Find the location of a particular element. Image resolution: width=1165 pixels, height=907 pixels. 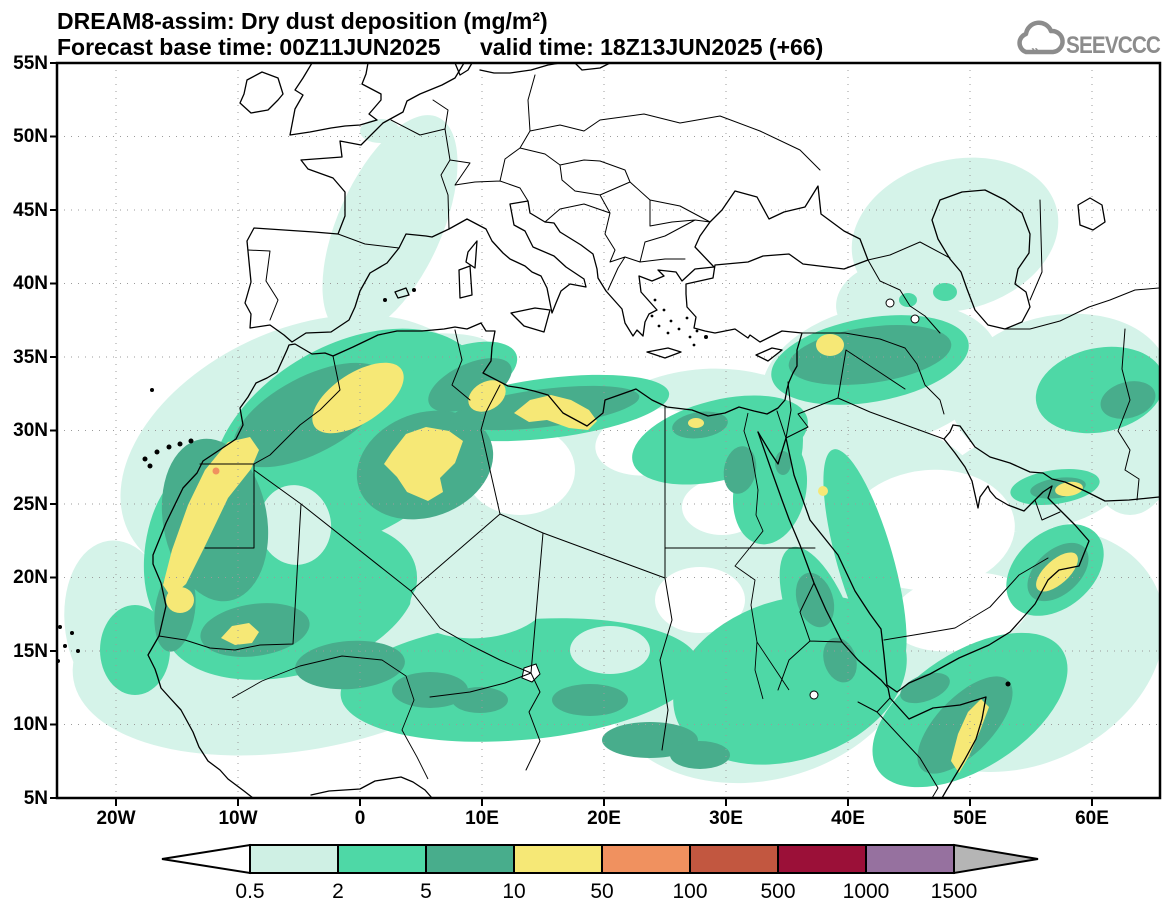

forecast-valid-time: valid time: 18Z13JUN2025 (+66) is located at coordinates (651, 47).